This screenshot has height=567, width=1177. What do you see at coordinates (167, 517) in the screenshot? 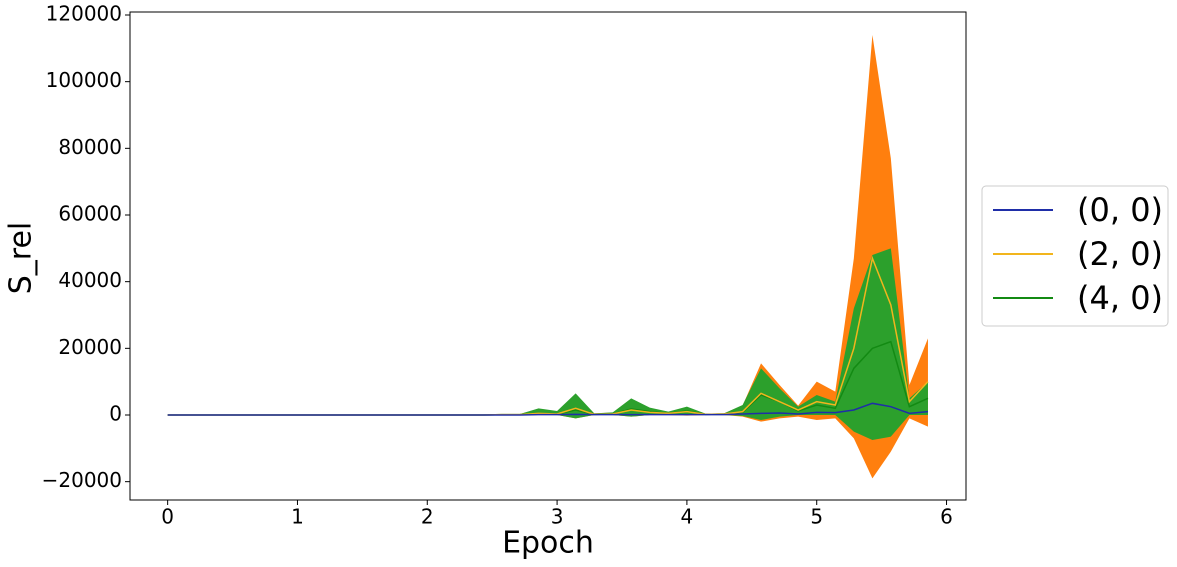
I see `x-tick-label: 0` at bounding box center [167, 517].